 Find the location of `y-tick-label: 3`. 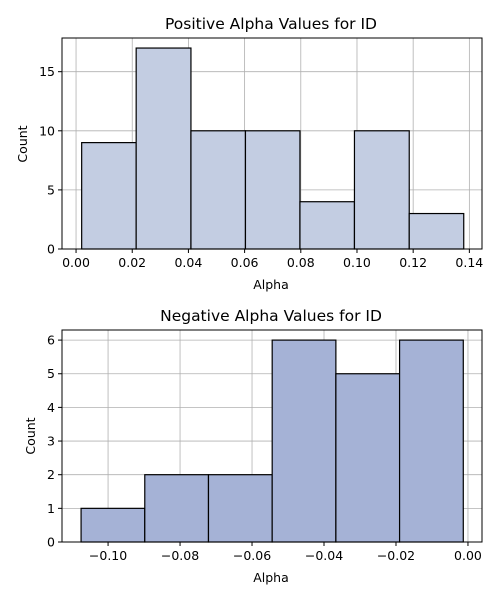

y-tick-label: 3 is located at coordinates (51, 441).